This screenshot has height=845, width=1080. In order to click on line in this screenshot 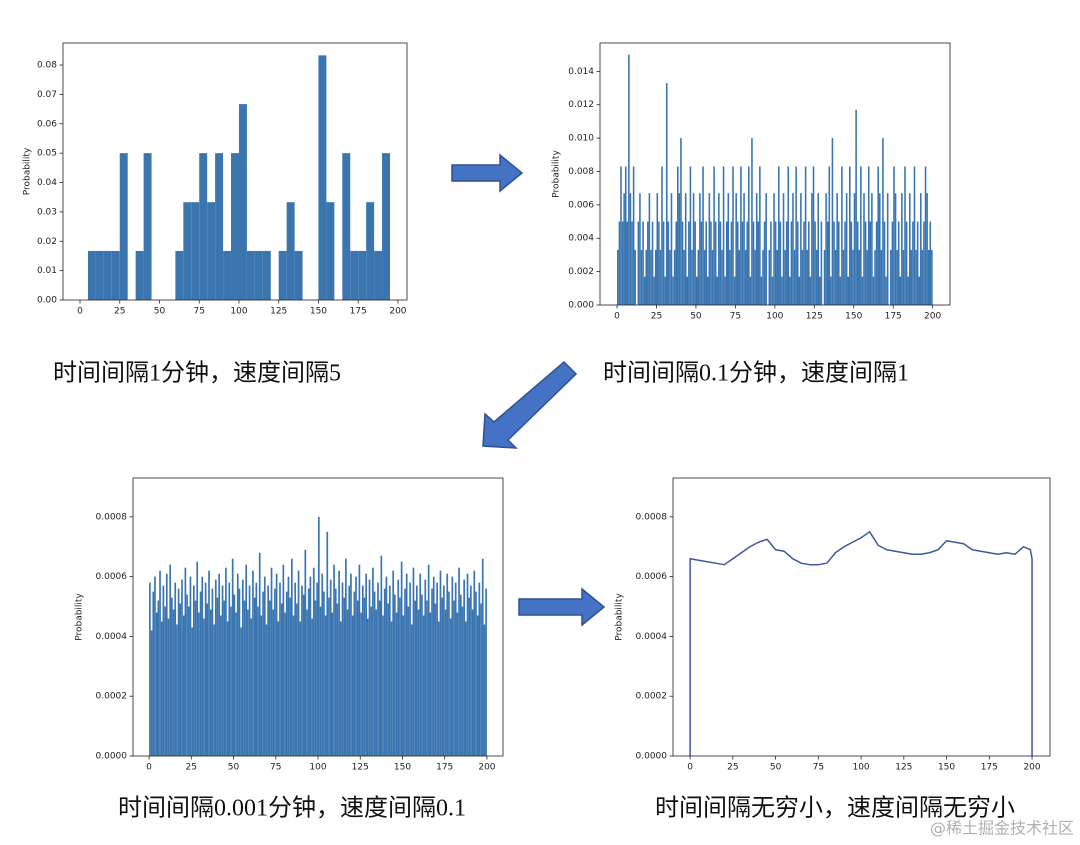, I will do `click(861, 643)`.